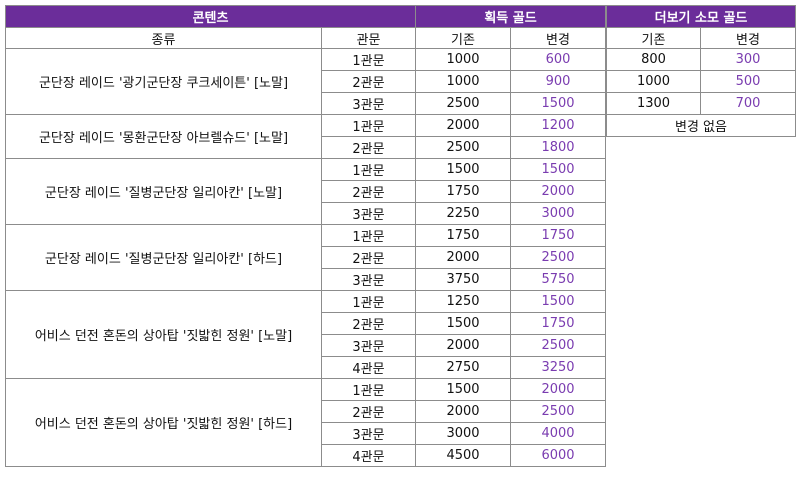 This screenshot has width=800, height=482. I want to click on table-row: 800 300, so click(701, 59).